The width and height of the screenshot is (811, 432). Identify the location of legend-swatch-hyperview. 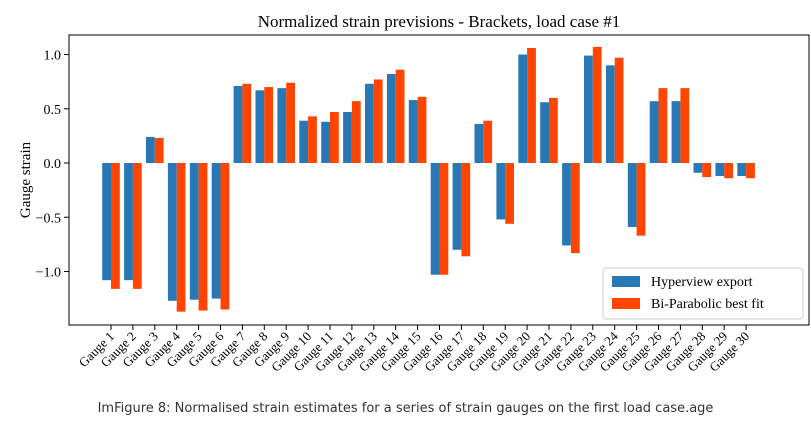
(626, 281).